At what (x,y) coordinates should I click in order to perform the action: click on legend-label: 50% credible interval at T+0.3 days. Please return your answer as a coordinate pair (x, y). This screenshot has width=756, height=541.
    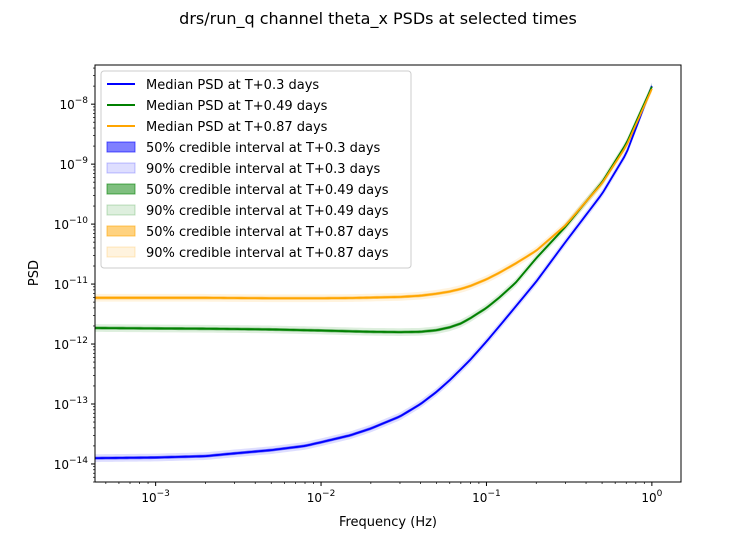
    Looking at the image, I should click on (263, 148).